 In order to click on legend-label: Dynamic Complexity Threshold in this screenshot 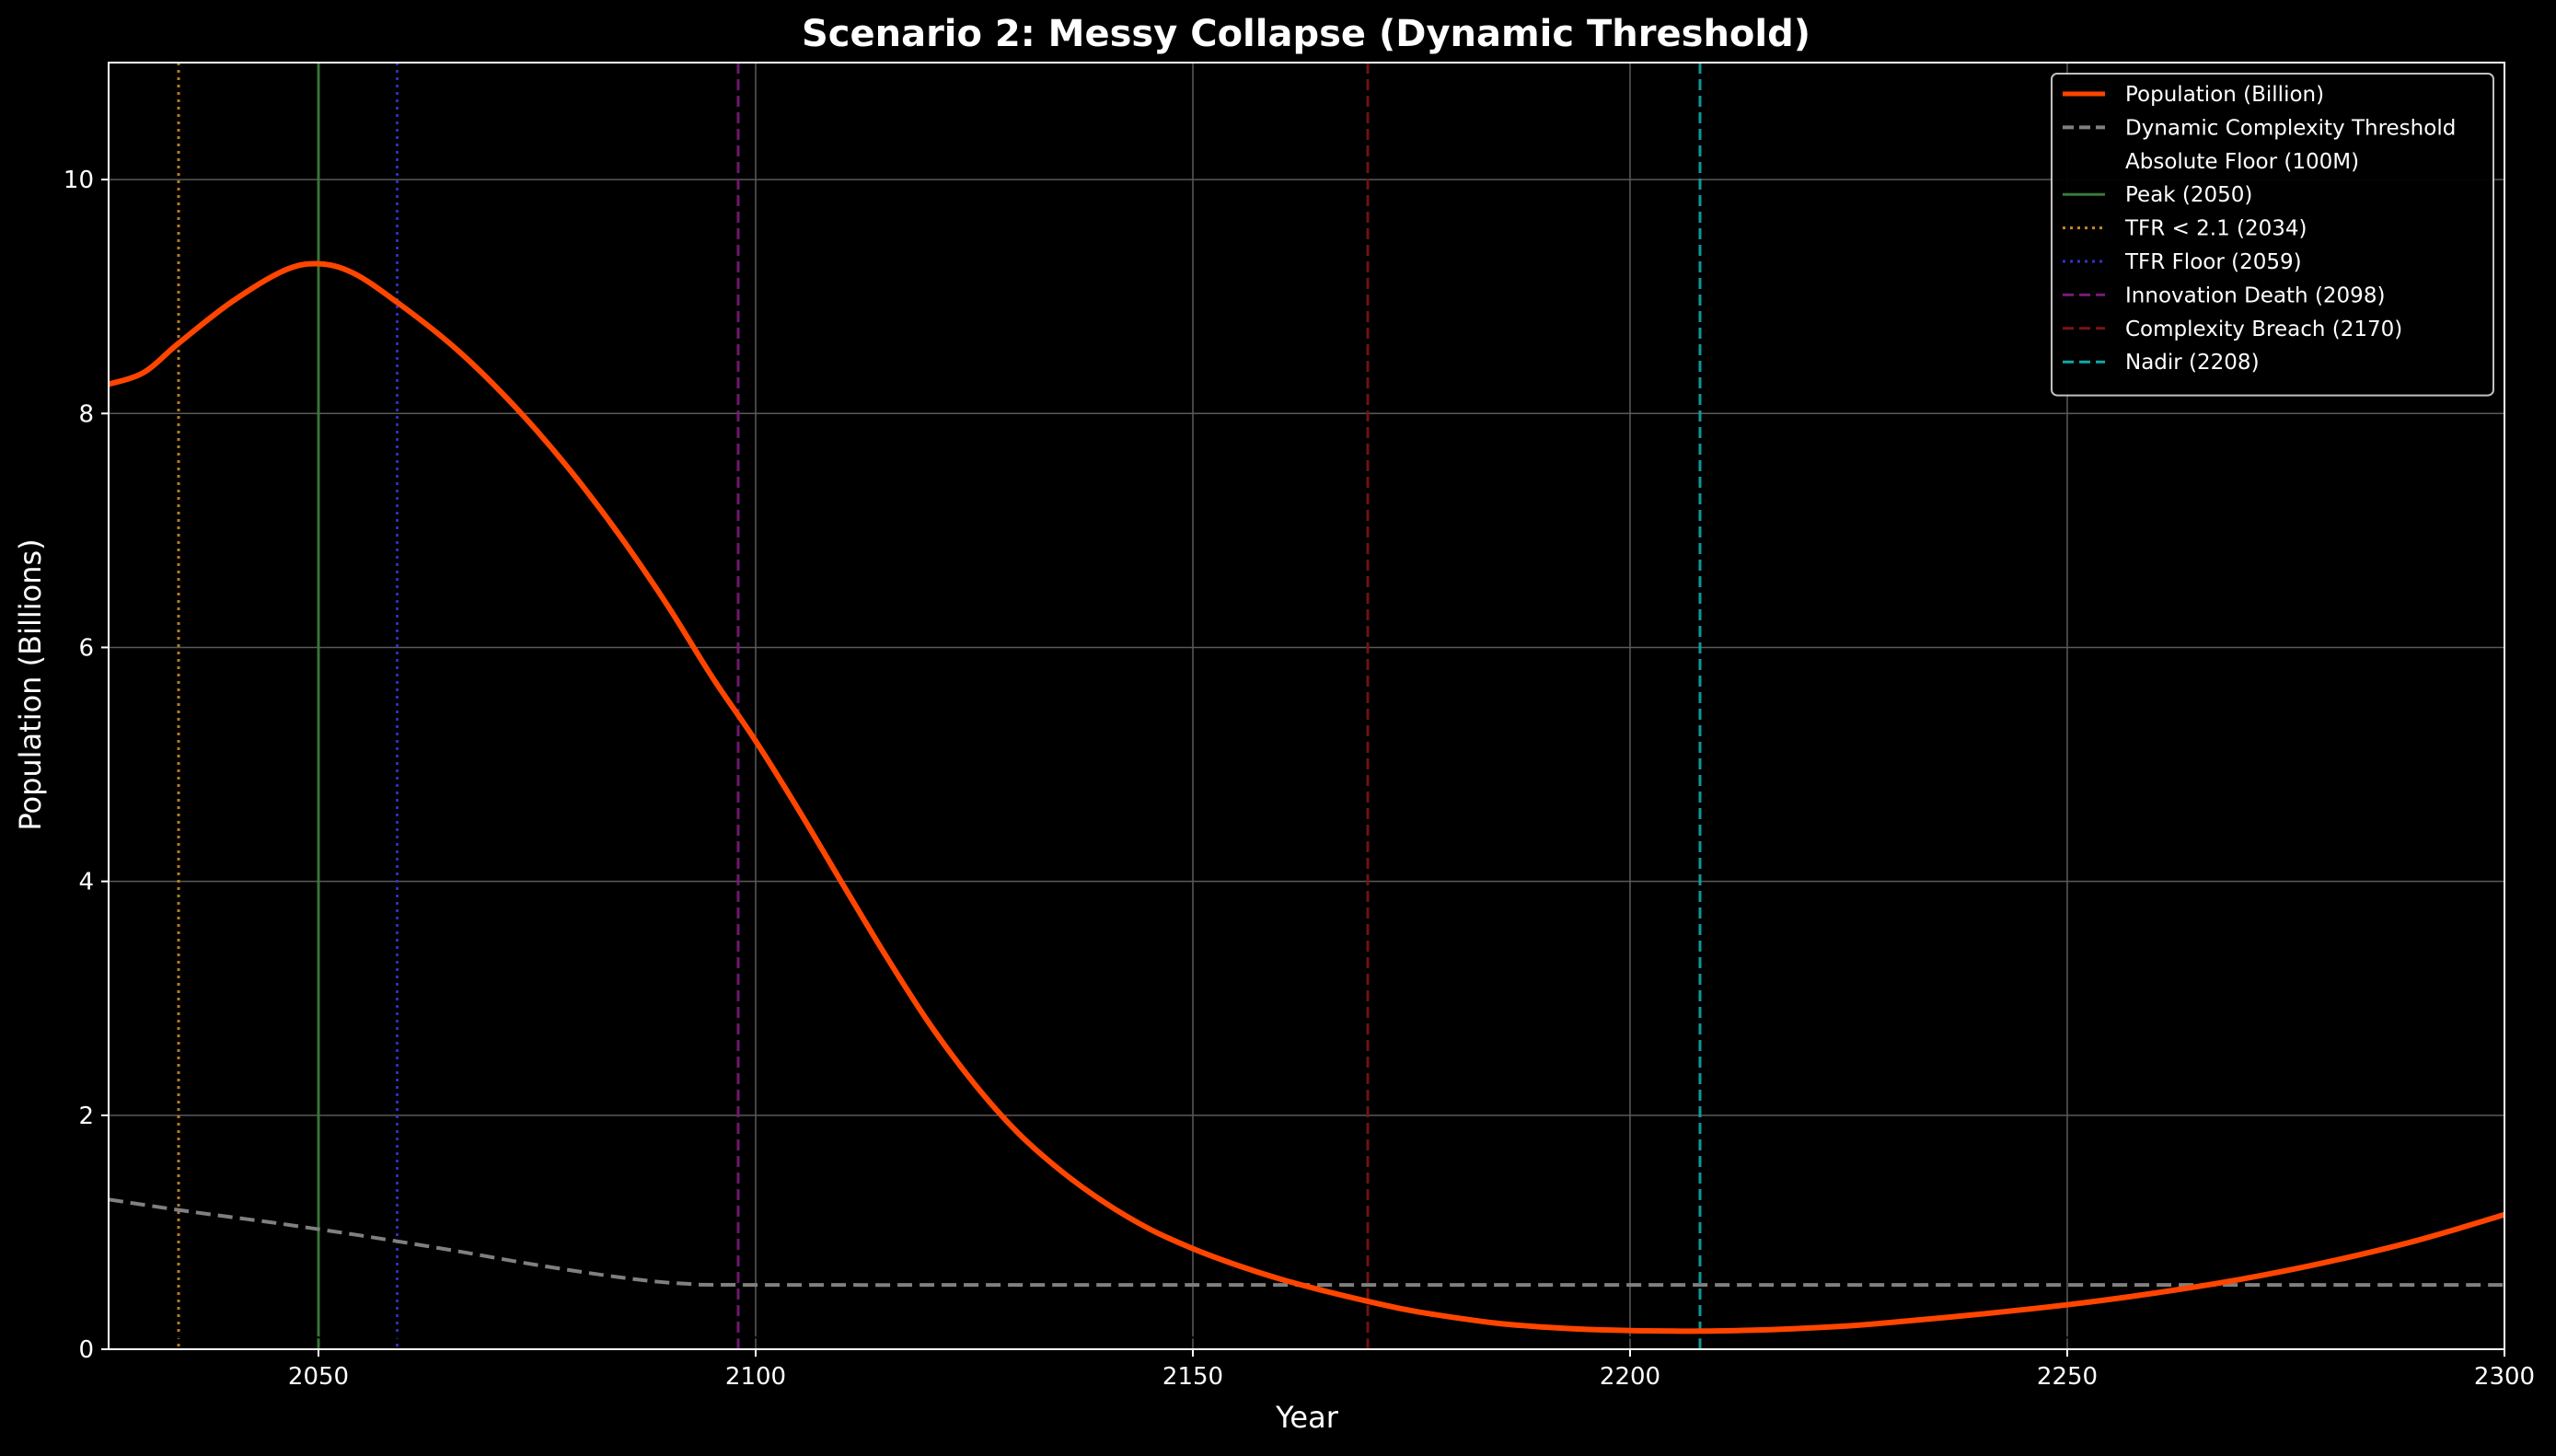, I will do `click(2290, 128)`.